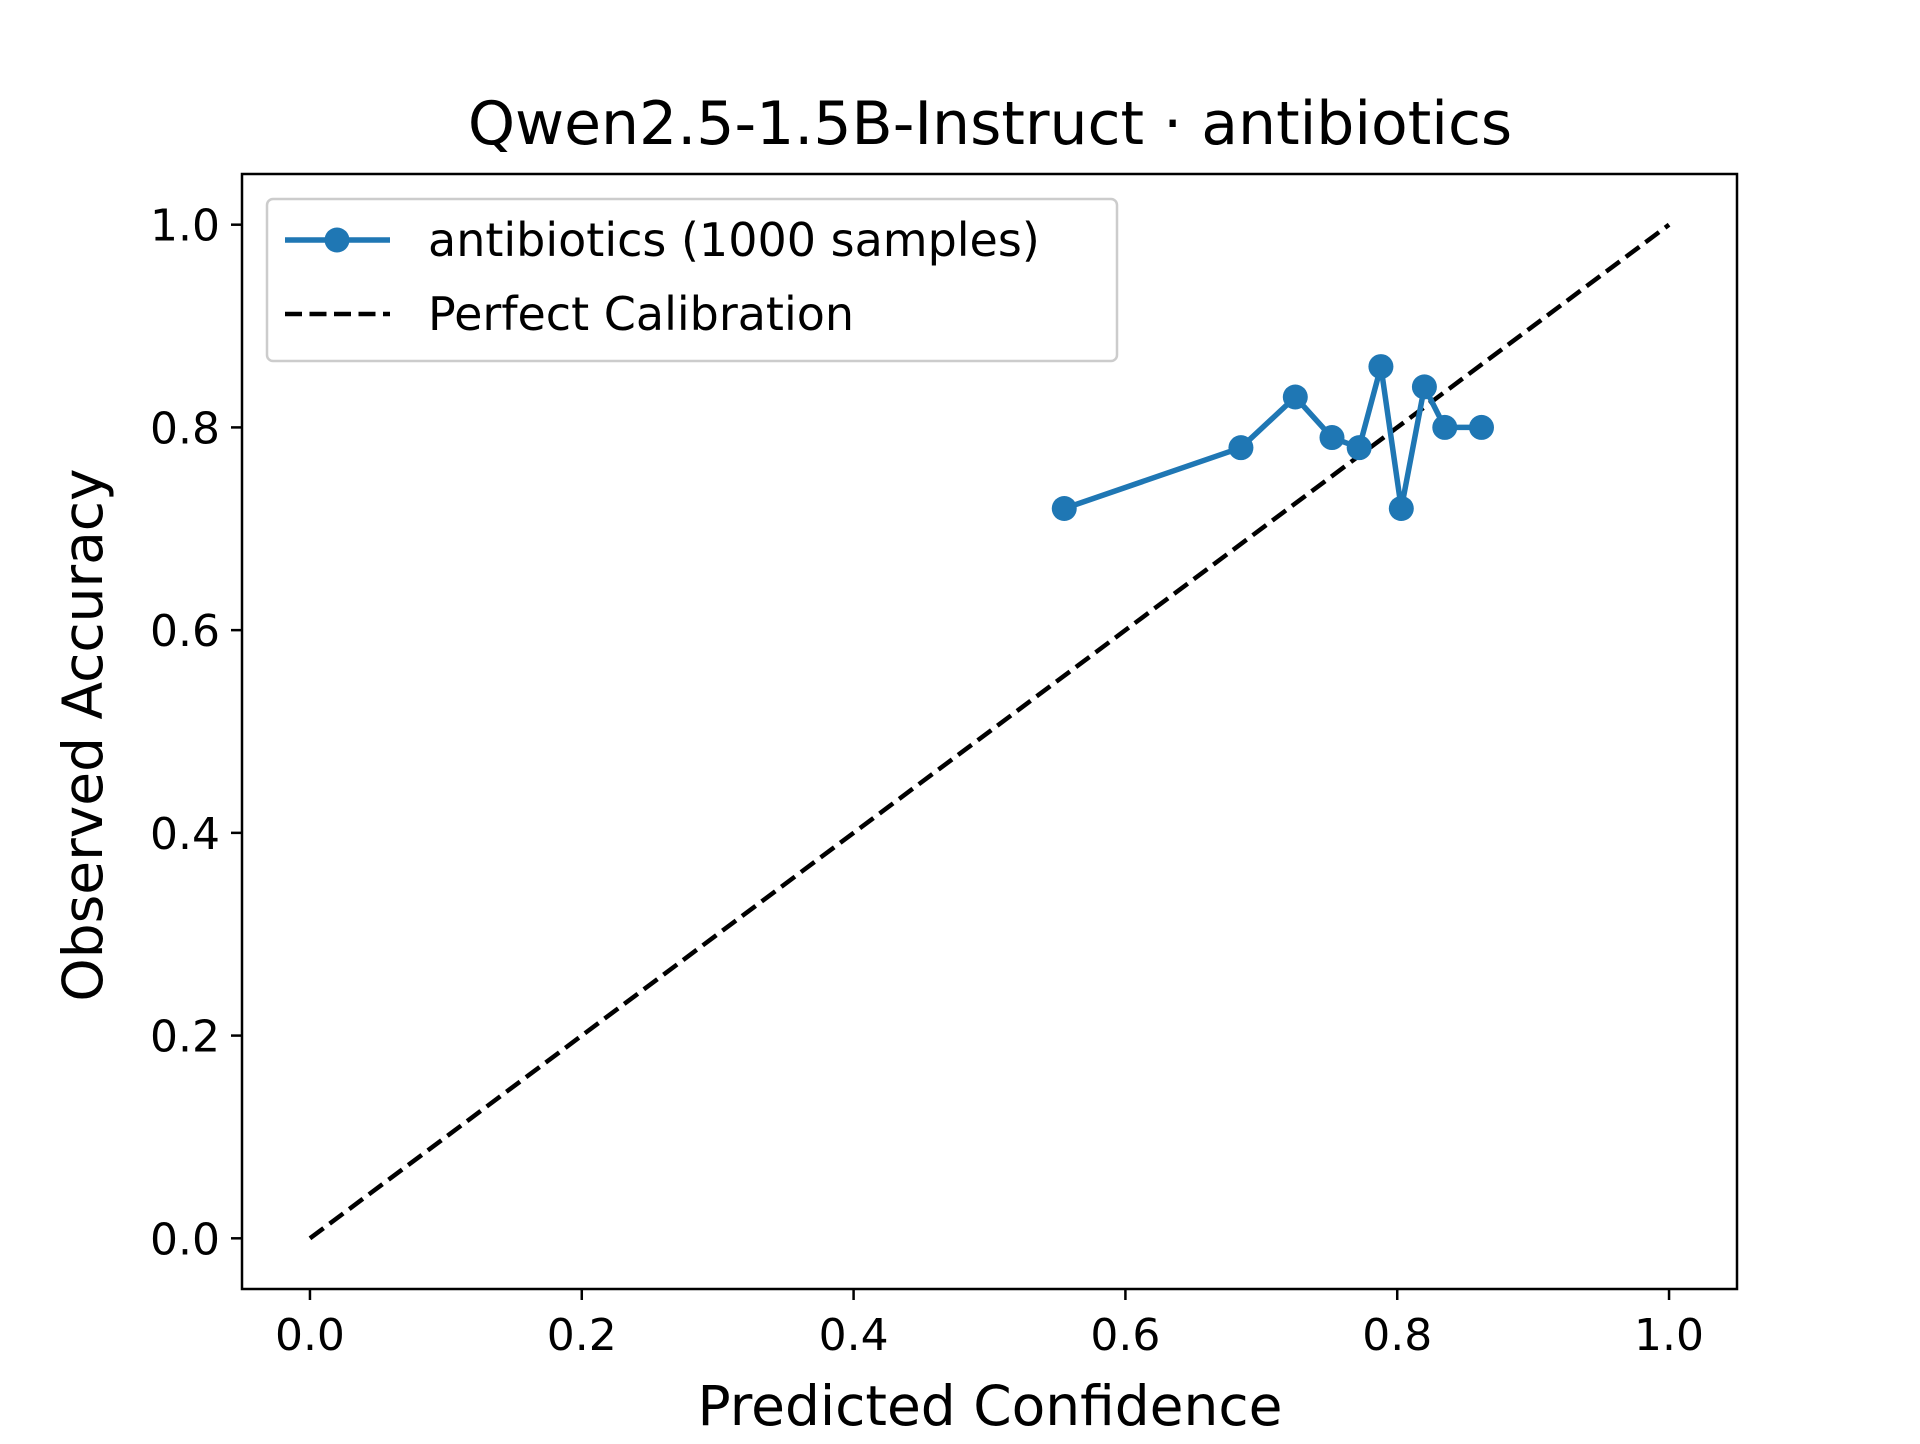 The width and height of the screenshot is (1920, 1444). Describe the element at coordinates (337, 240) in the screenshot. I see `legend-swatch-series-marker` at that location.